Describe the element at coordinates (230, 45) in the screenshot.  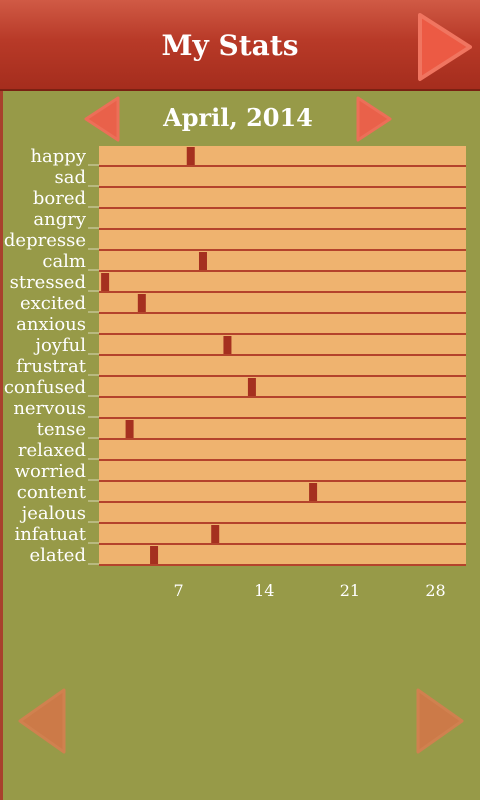
I see `page-title: My Stats` at that location.